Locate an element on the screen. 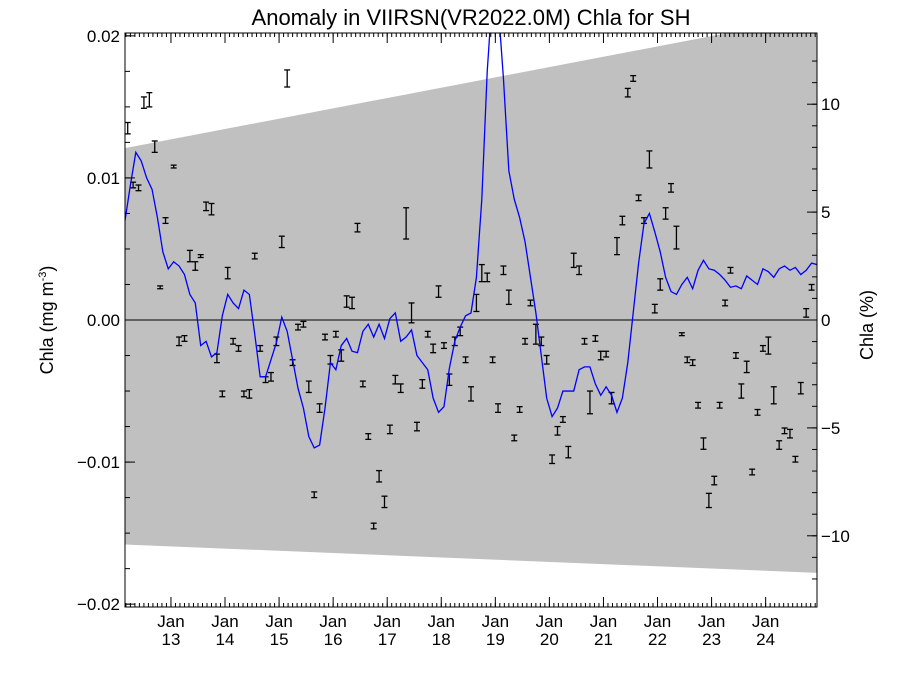 The width and height of the screenshot is (900, 675). y-axis-label-left: Chla (mg m-3) is located at coordinates (47, 320).